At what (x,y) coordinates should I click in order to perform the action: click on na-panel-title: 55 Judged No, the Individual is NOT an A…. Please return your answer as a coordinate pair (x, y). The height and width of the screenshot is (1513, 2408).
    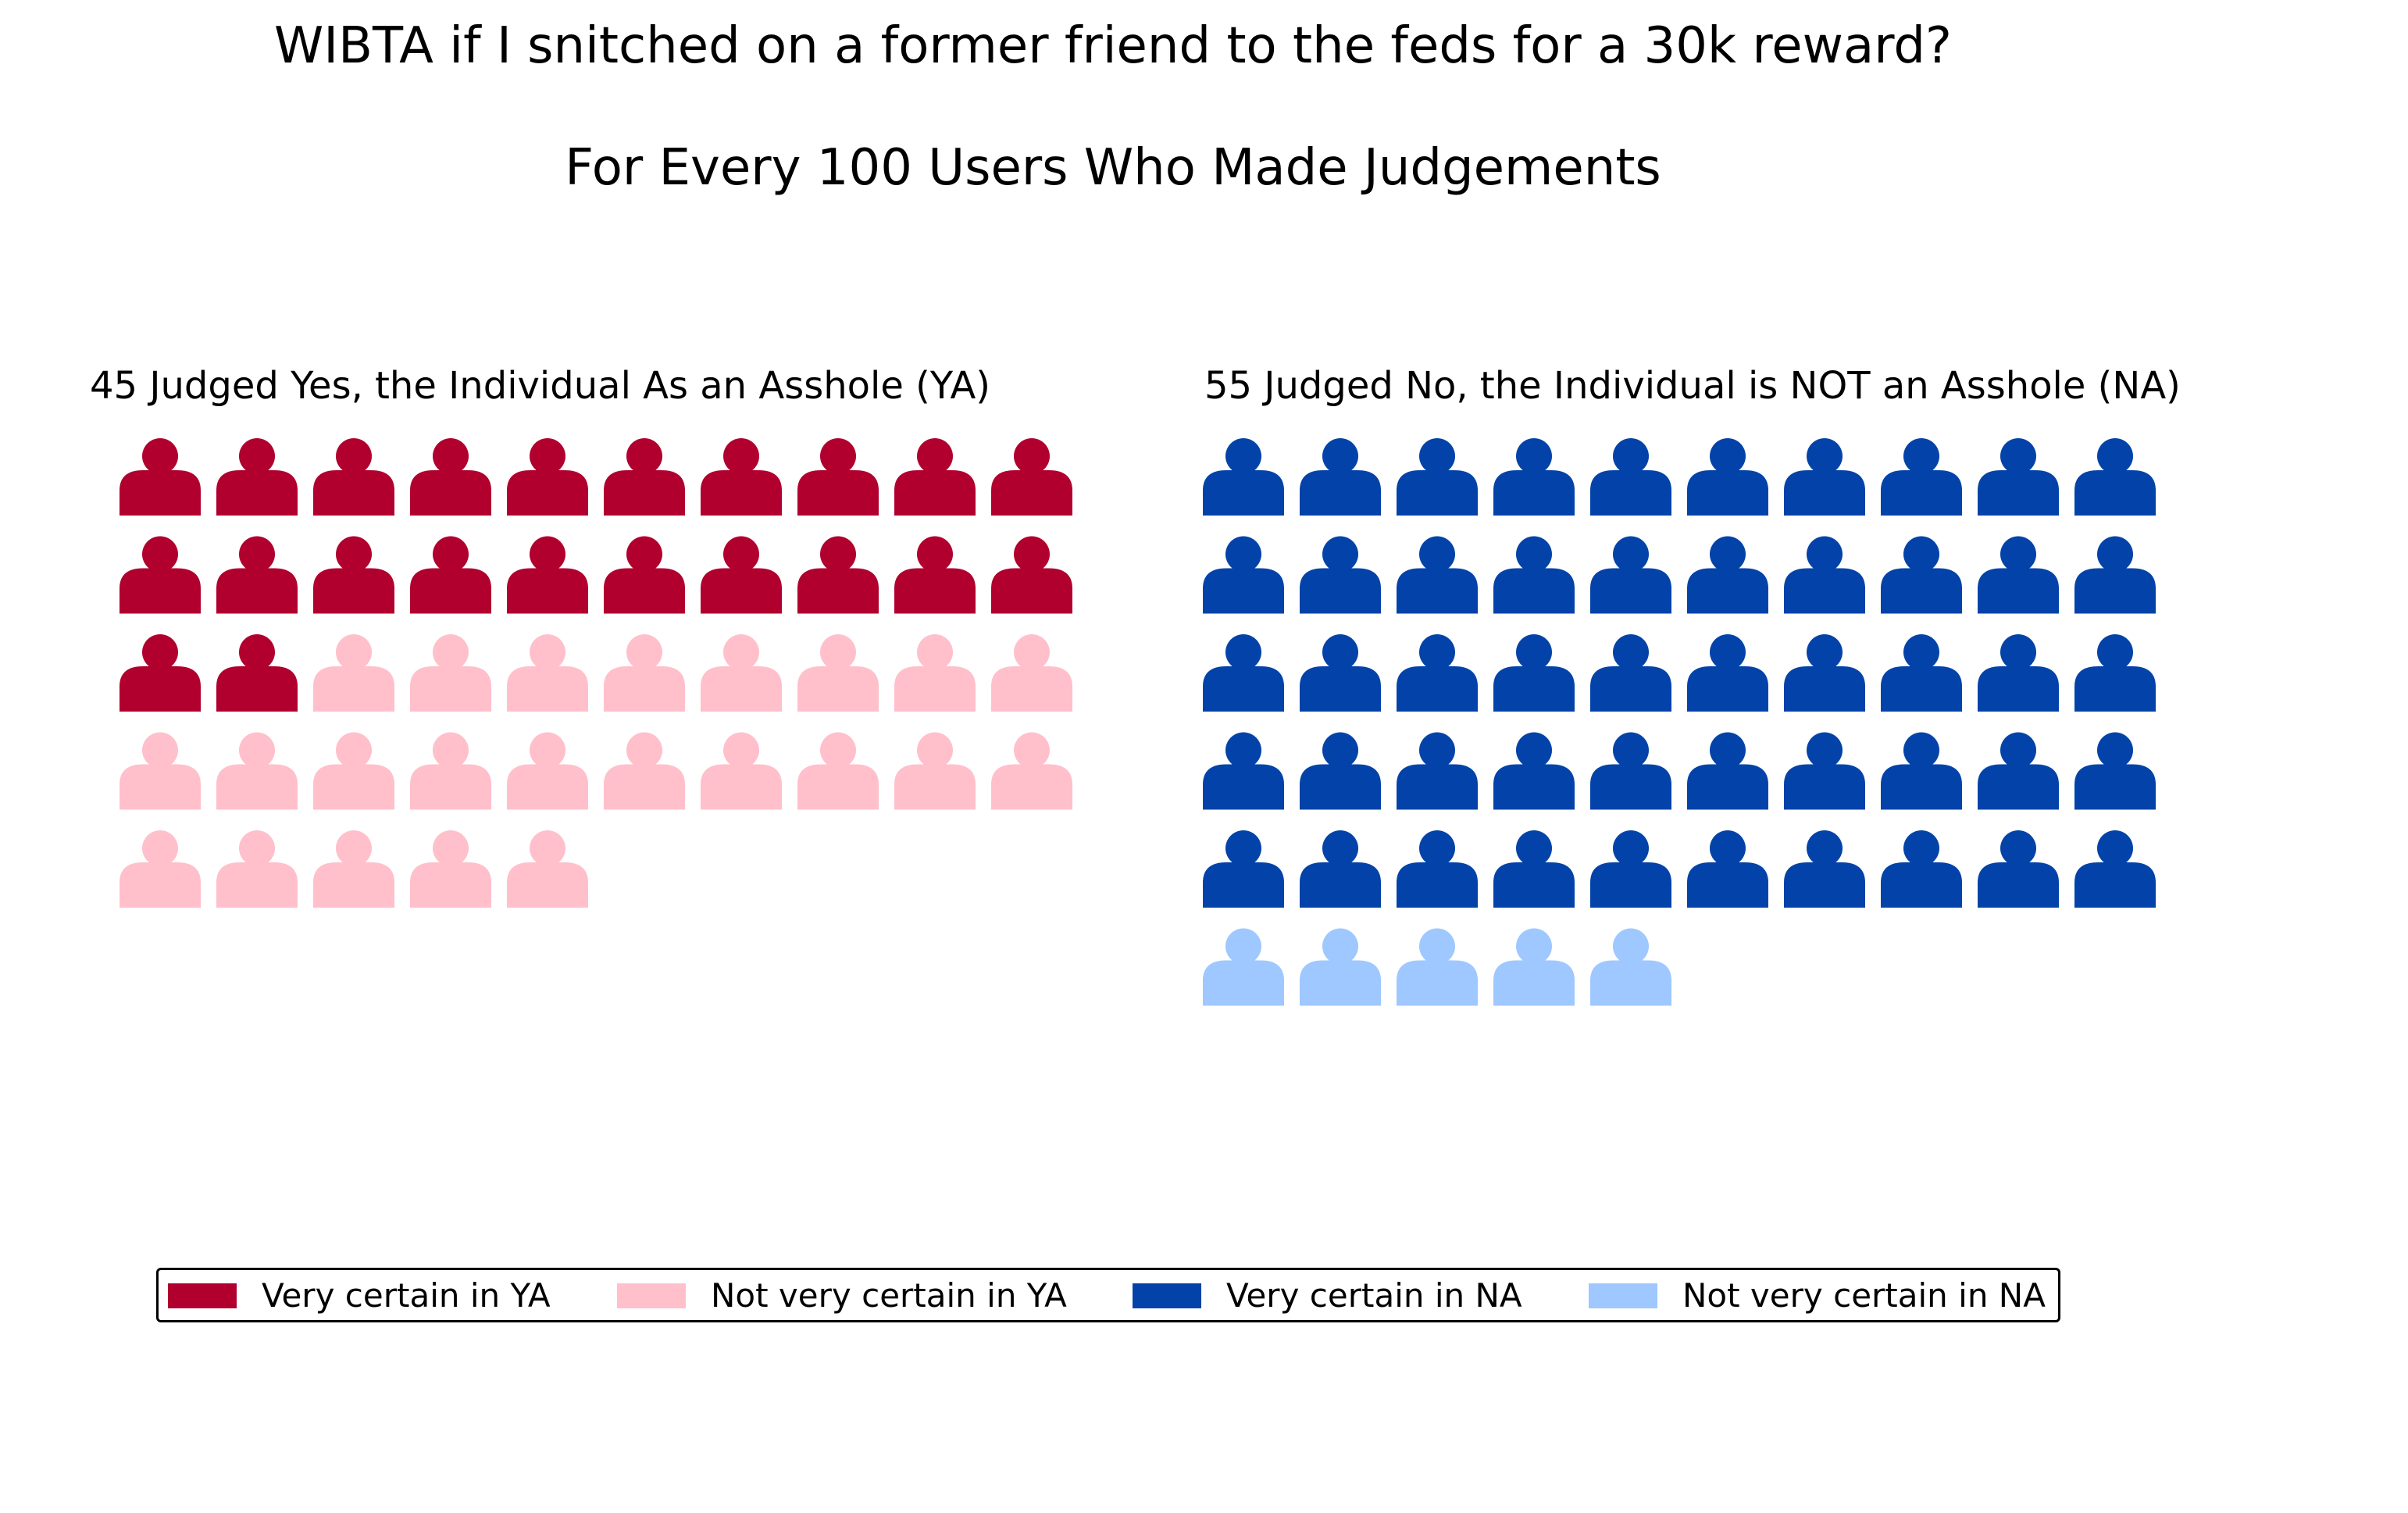
    Looking at the image, I should click on (1692, 386).